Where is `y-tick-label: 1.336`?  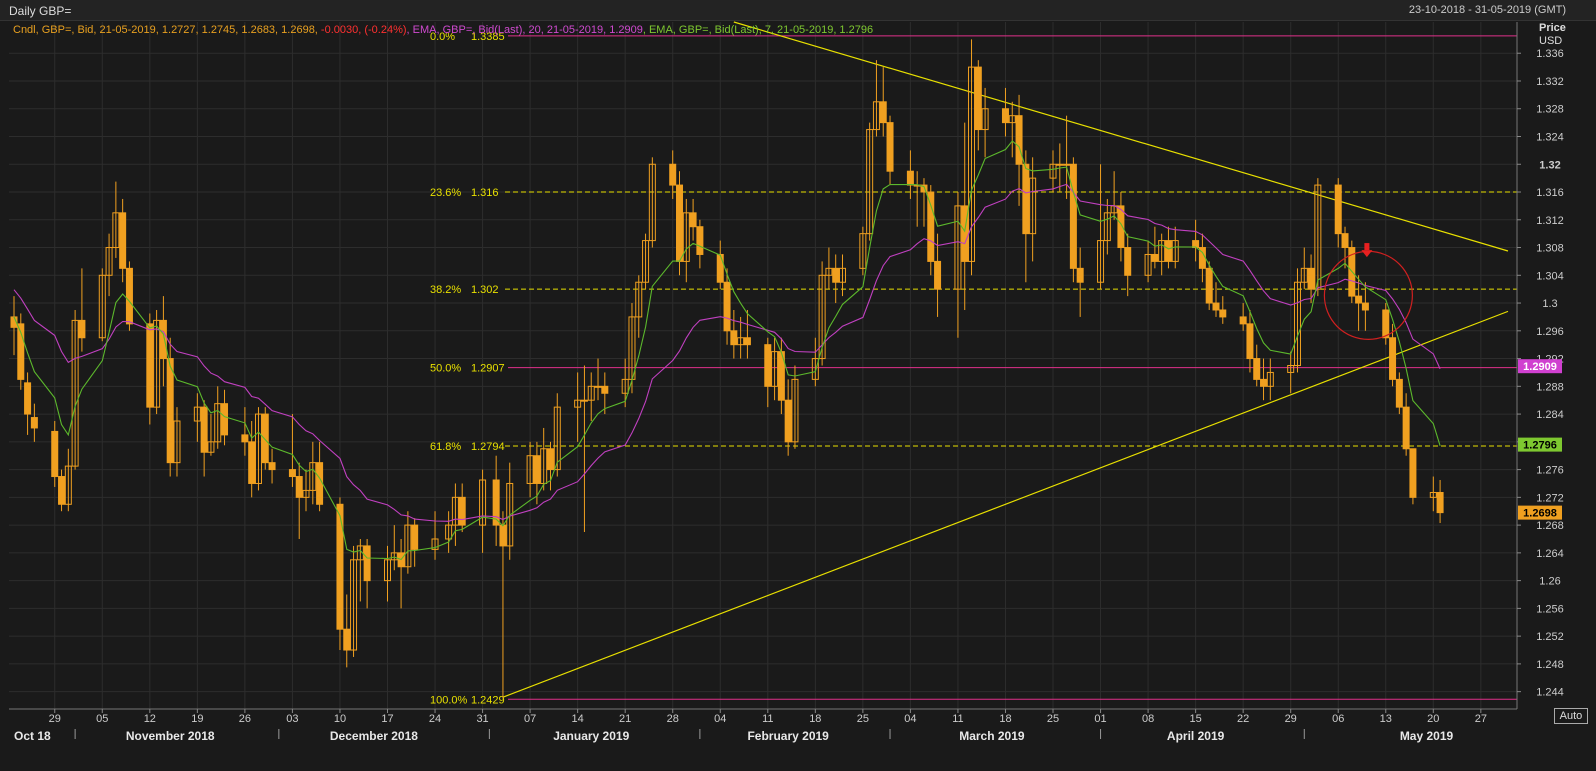 y-tick-label: 1.336 is located at coordinates (1550, 54).